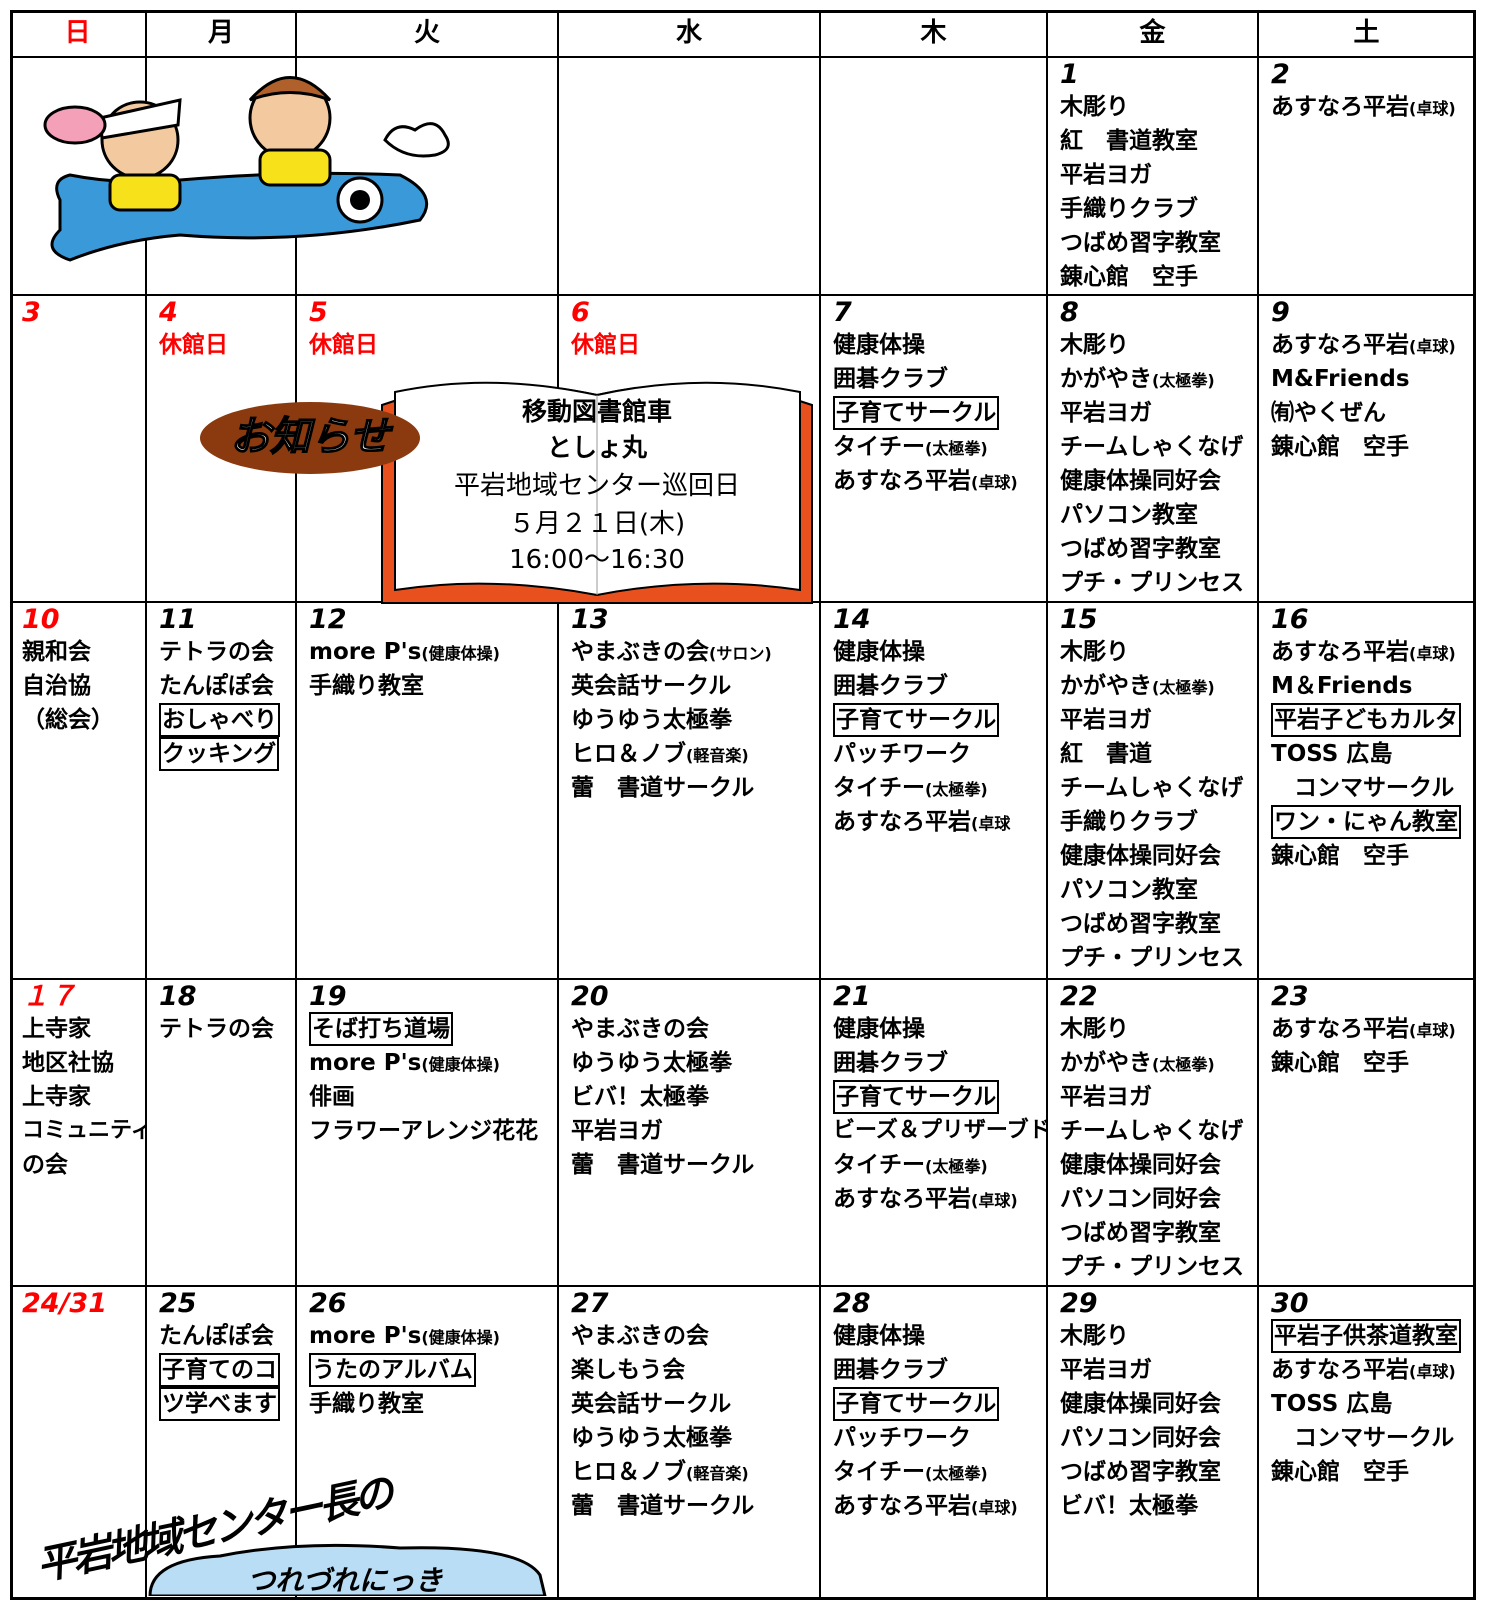 The width and height of the screenshot is (1504, 1600). I want to click on day-number: 4, so click(168, 312).